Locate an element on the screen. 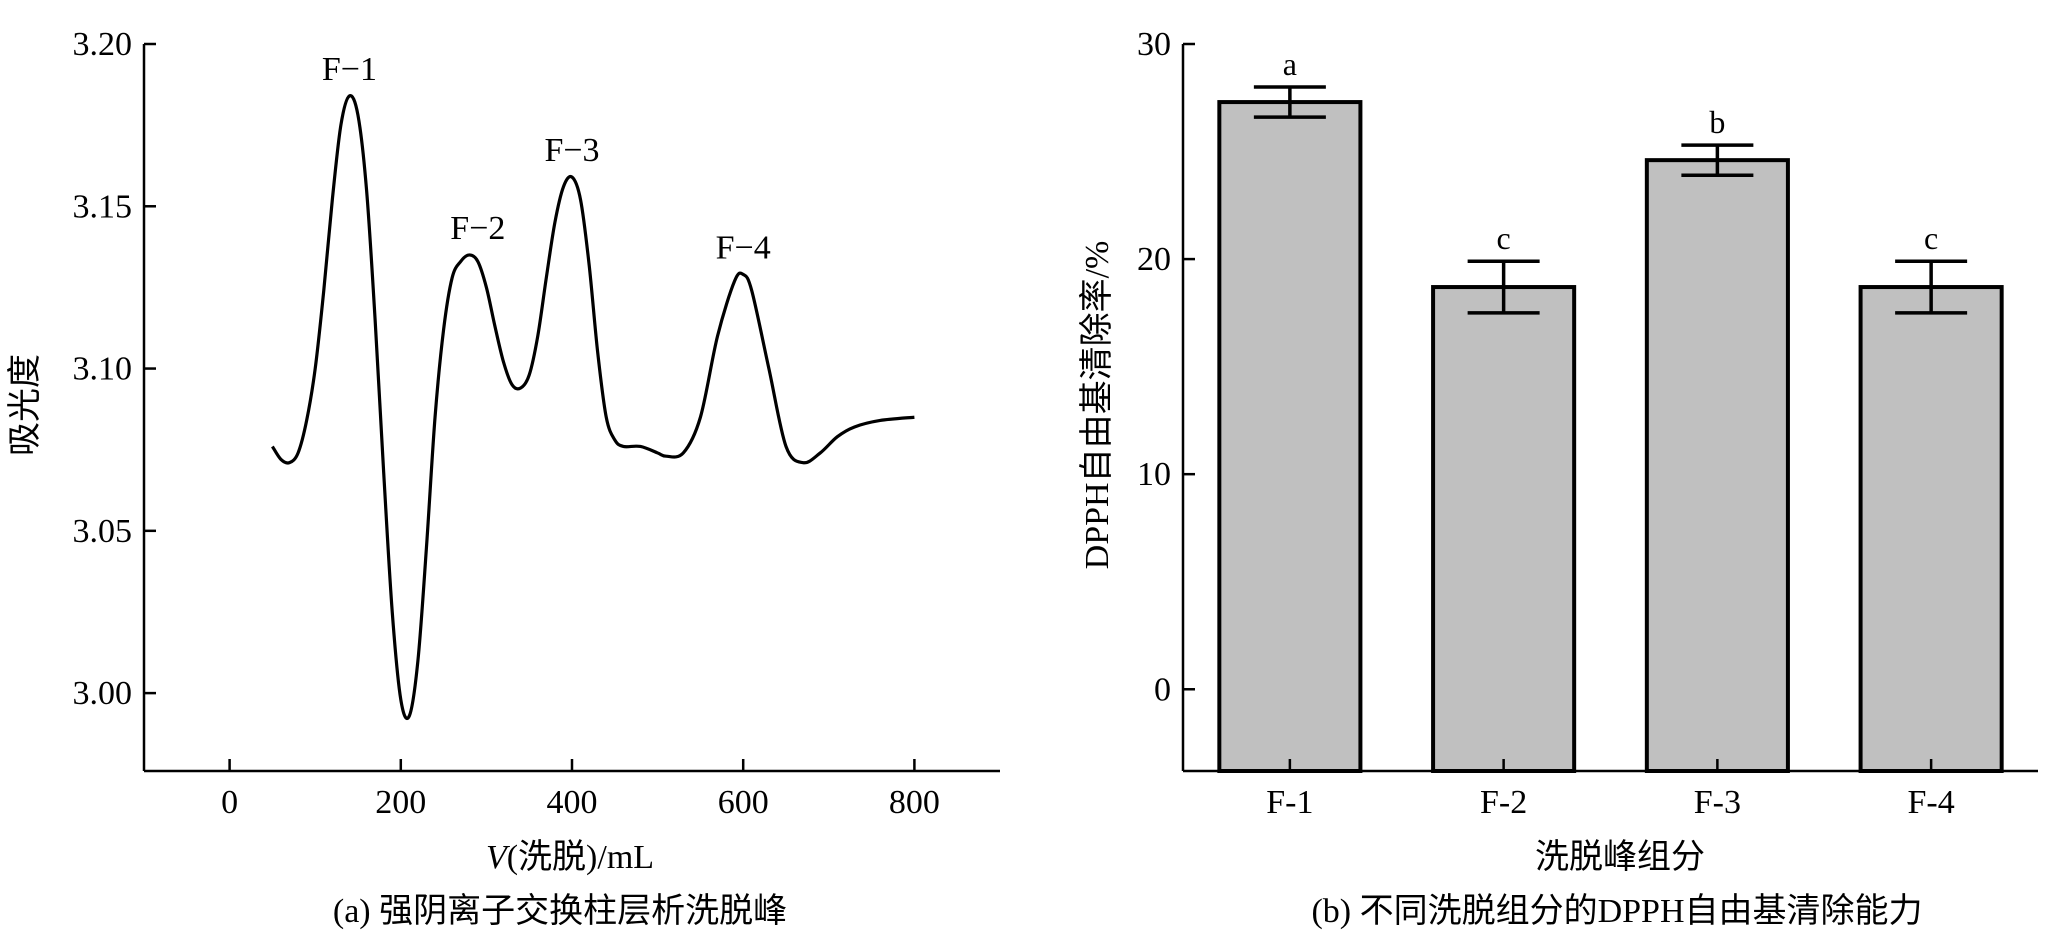 The height and width of the screenshot is (947, 2049). y-tick-label: 20 is located at coordinates (1154, 259).